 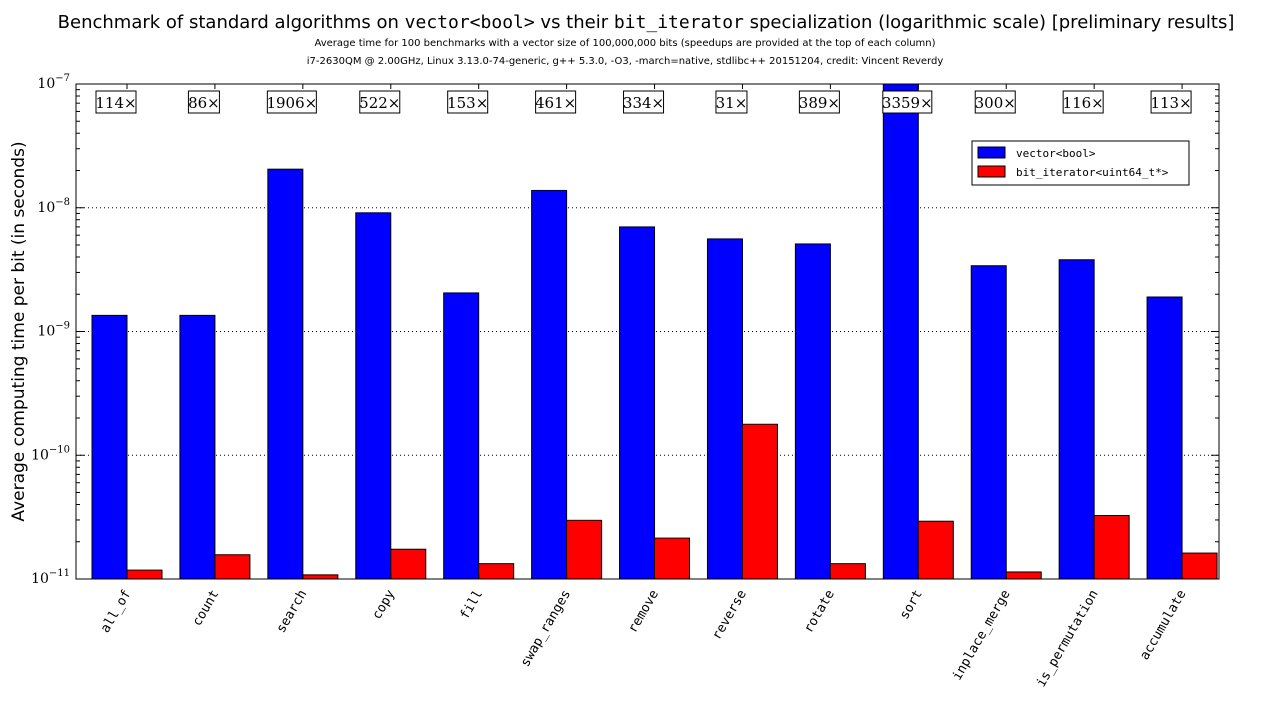 I want to click on title-text-2: vs their, so click(x=574, y=22).